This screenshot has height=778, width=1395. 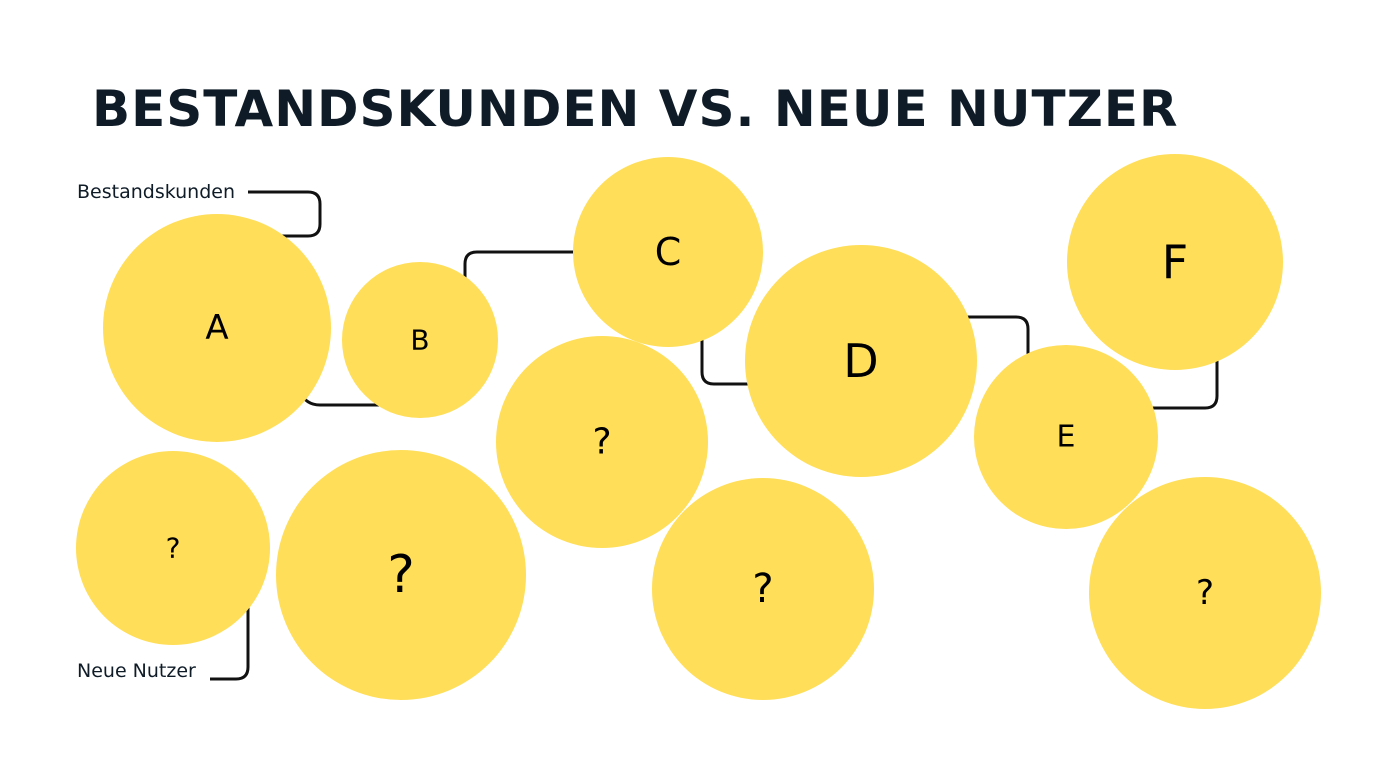 I want to click on bubble-a: A, so click(x=217, y=328).